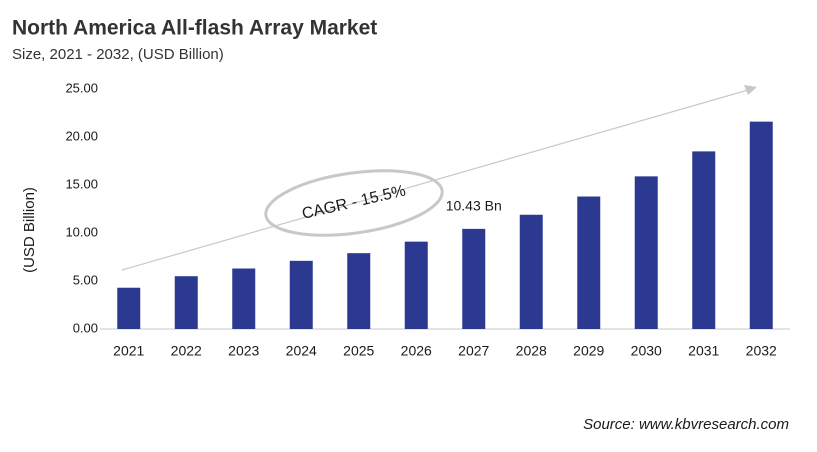  Describe the element at coordinates (531, 351) in the screenshot. I see `x-tick-label: 2028` at that location.